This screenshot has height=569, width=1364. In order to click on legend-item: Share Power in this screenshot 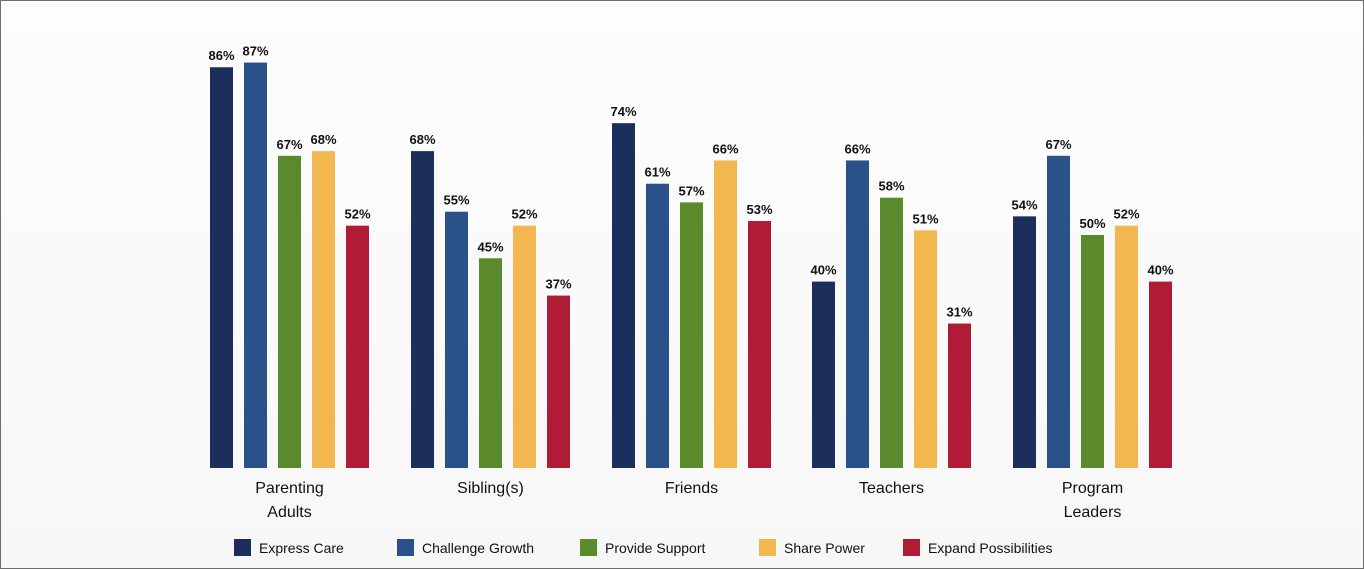, I will do `click(812, 547)`.